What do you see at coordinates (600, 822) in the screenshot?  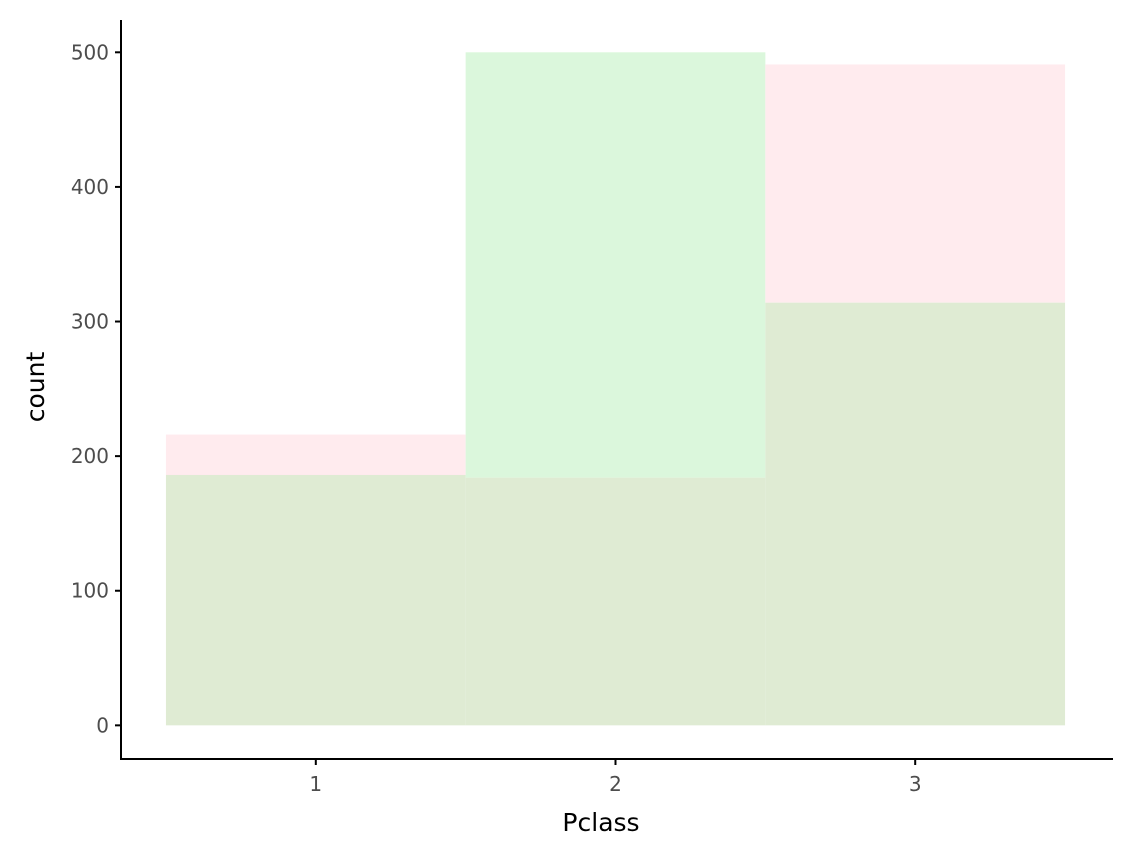 I see `x-axis-title: Pclass` at bounding box center [600, 822].